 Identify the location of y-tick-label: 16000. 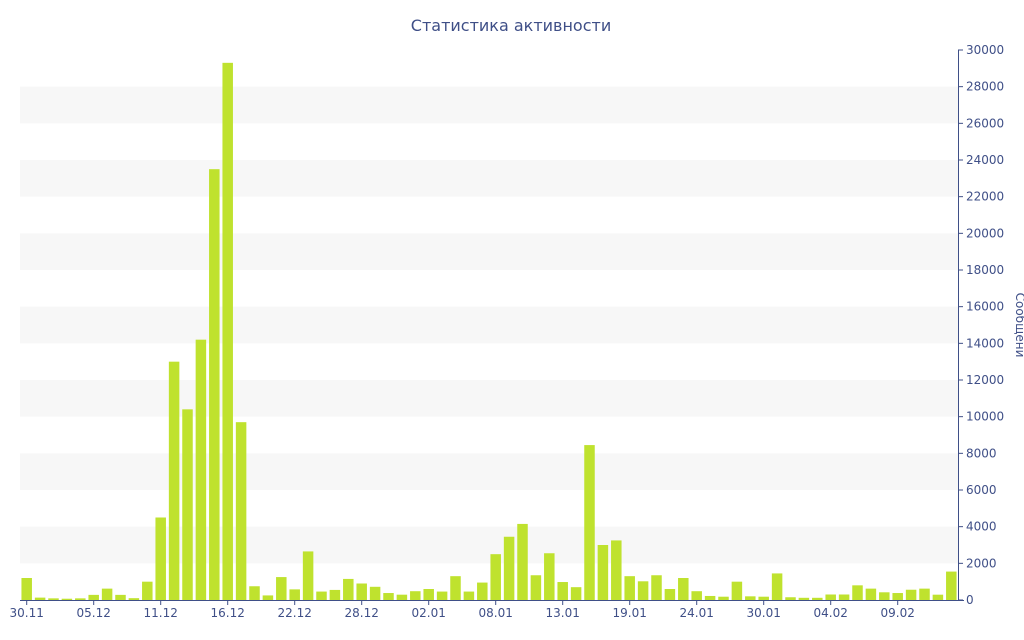
(985, 307).